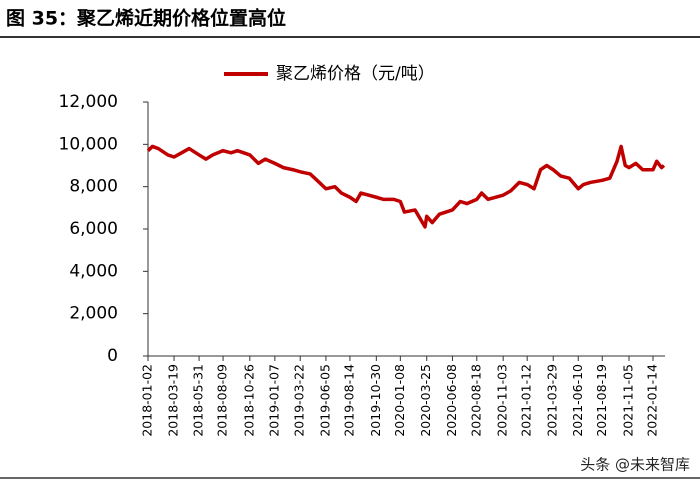  I want to click on x-tick-label: 2019-10-30, so click(375, 400).